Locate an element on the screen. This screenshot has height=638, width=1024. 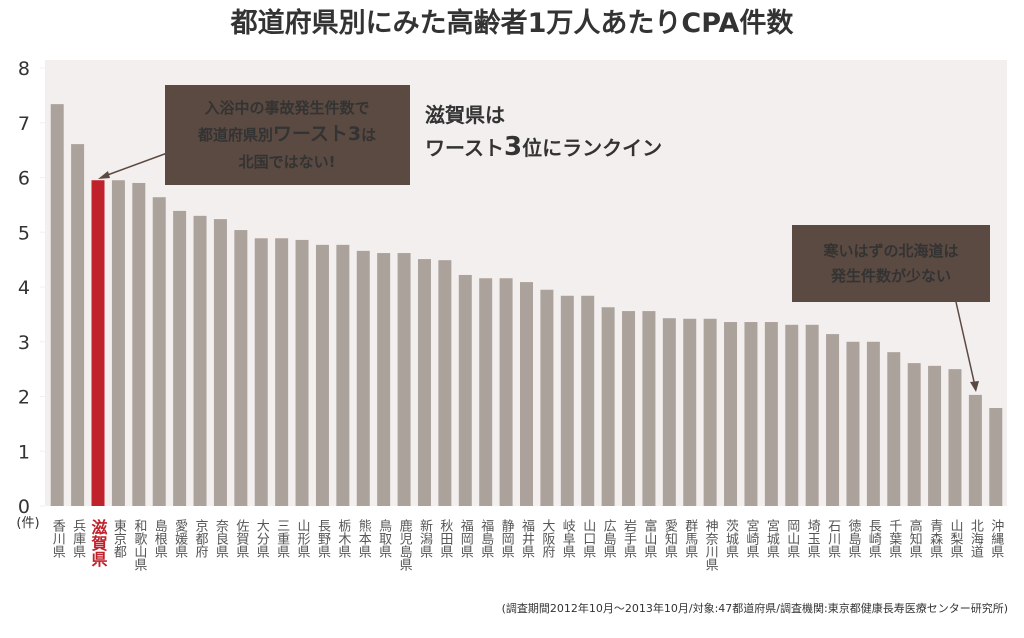
annotation-text: ワースト3位にランクイン is located at coordinates (543, 147).